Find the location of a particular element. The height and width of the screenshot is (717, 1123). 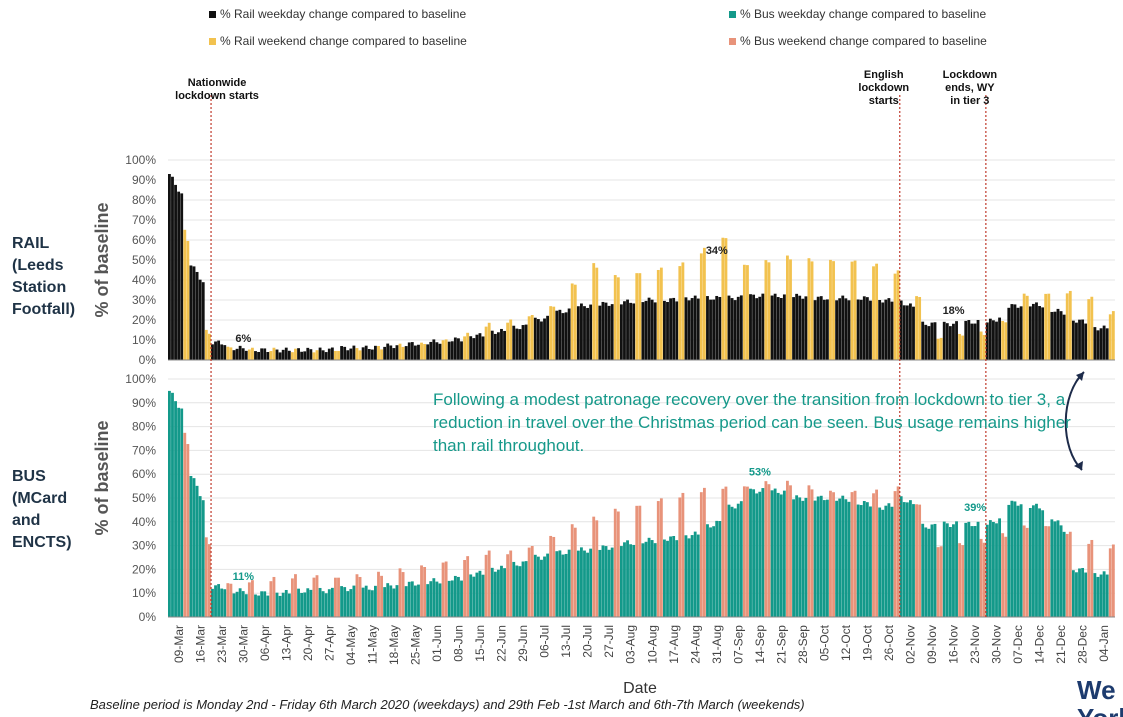

x-tick-label: 12-Oct is located at coordinates (846, 642).